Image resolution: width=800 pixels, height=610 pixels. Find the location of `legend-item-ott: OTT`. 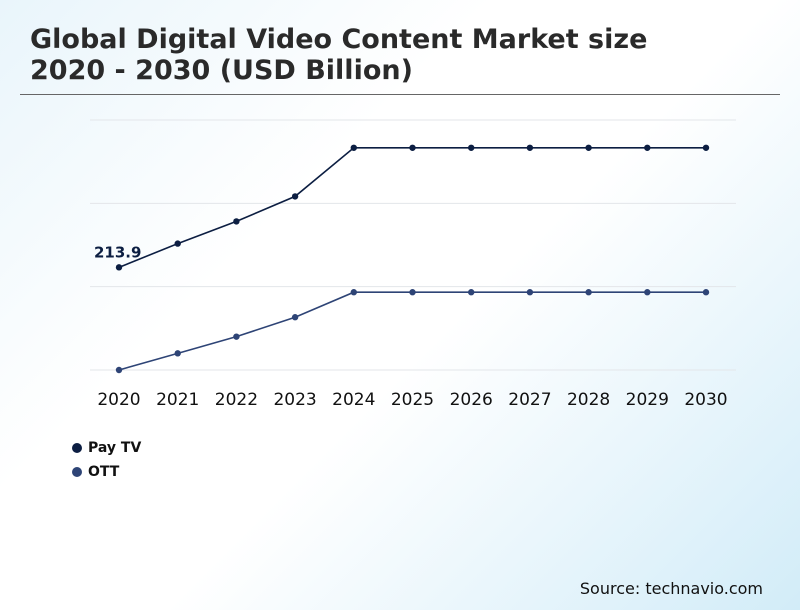

legend-item-ott: OTT is located at coordinates (106, 472).